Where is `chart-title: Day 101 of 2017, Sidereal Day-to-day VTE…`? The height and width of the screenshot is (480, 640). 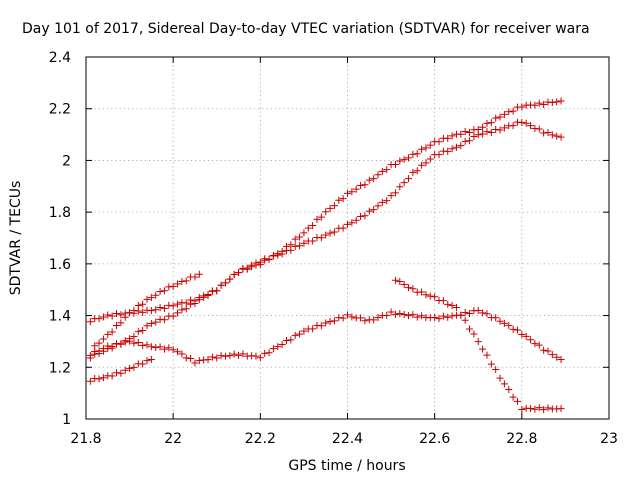 chart-title: Day 101 of 2017, Sidereal Day-to-day VTE… is located at coordinates (306, 29).